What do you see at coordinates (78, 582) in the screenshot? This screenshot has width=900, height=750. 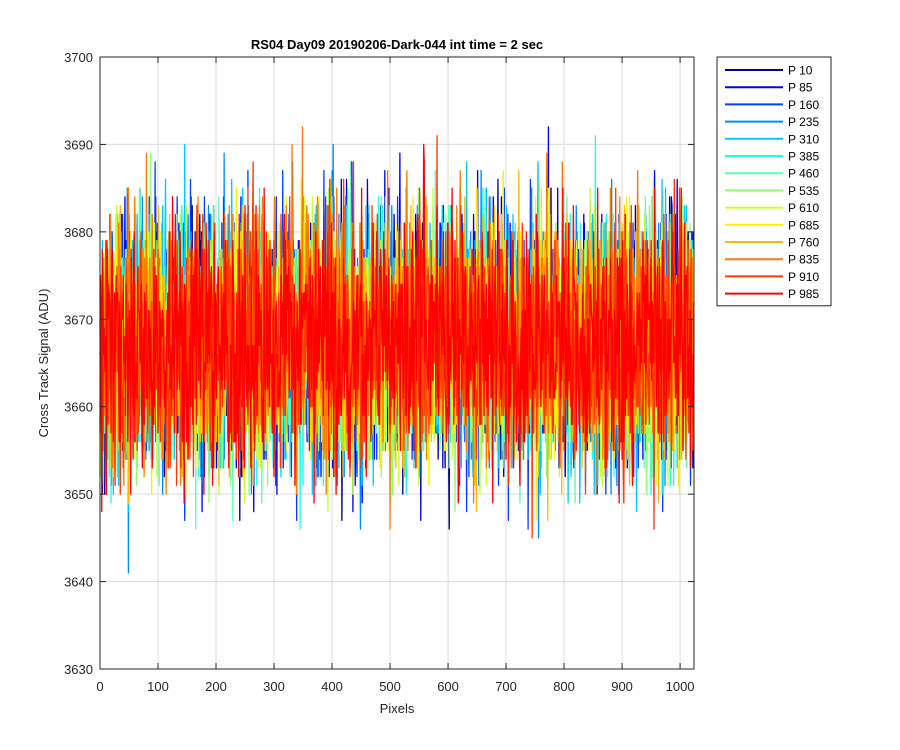 I see `y-tick-label: 3640` at bounding box center [78, 582].